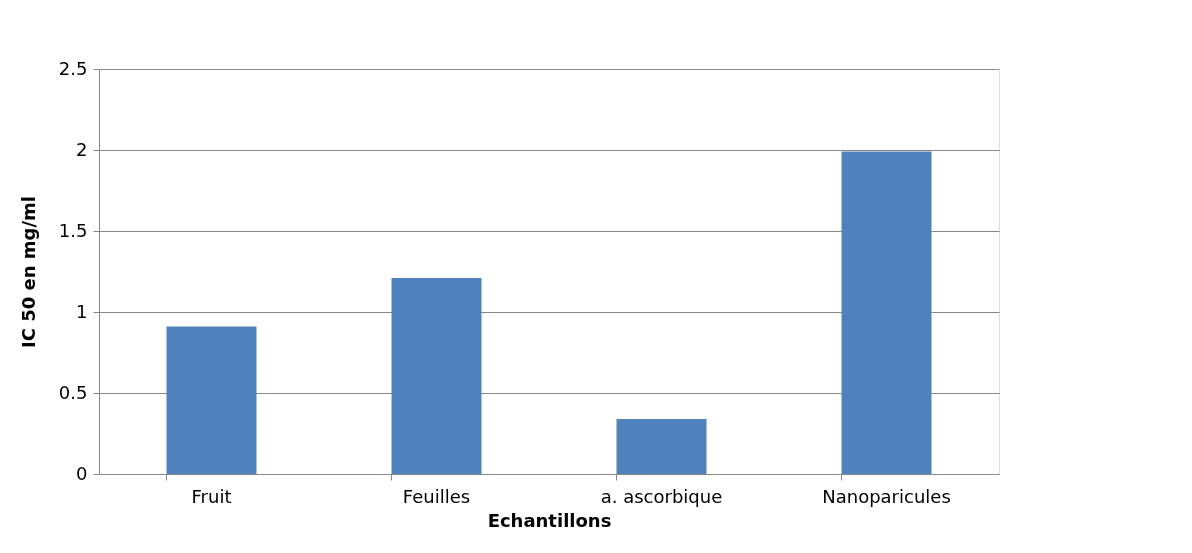 Image resolution: width=1192 pixels, height=553 pixels. Describe the element at coordinates (73, 68) in the screenshot. I see `y-tick-label: 2.5` at that location.